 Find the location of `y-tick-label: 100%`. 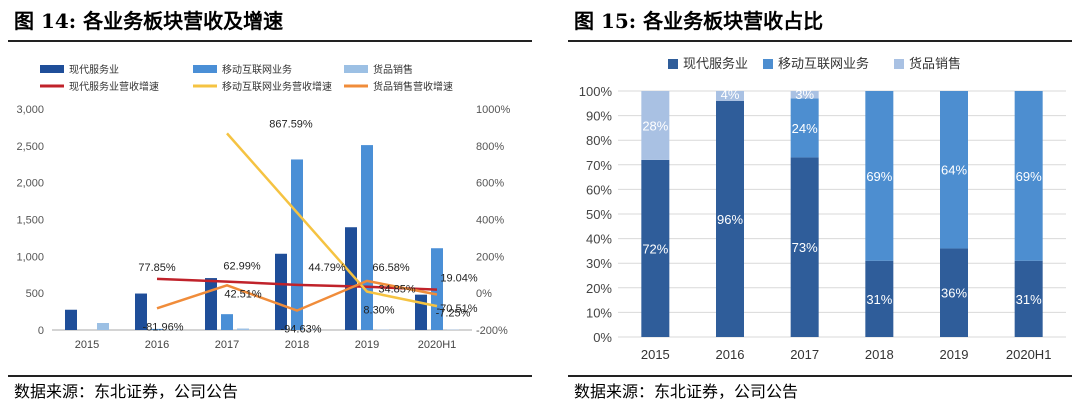

y-tick-label: 100% is located at coordinates (596, 91).